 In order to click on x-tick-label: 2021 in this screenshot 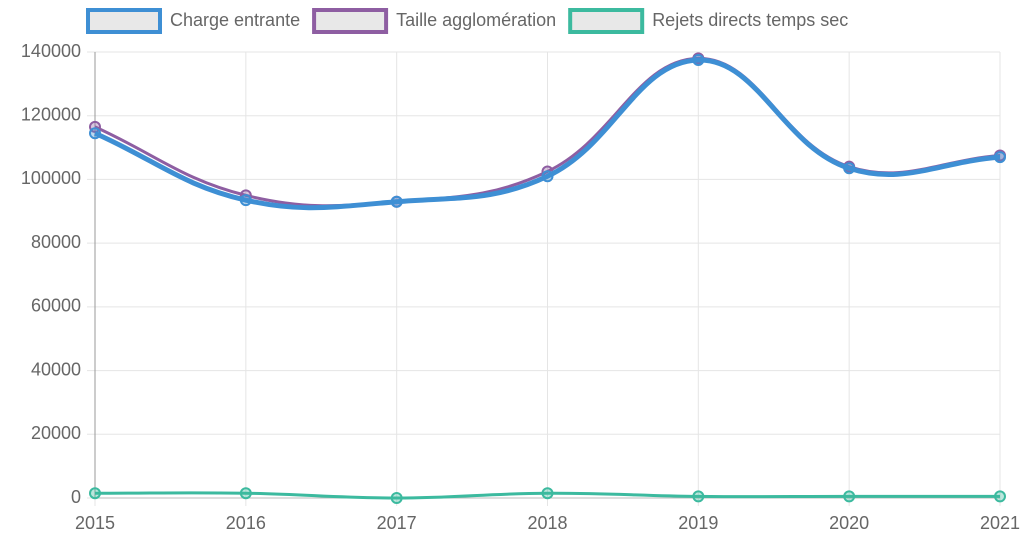, I will do `click(1000, 523)`.